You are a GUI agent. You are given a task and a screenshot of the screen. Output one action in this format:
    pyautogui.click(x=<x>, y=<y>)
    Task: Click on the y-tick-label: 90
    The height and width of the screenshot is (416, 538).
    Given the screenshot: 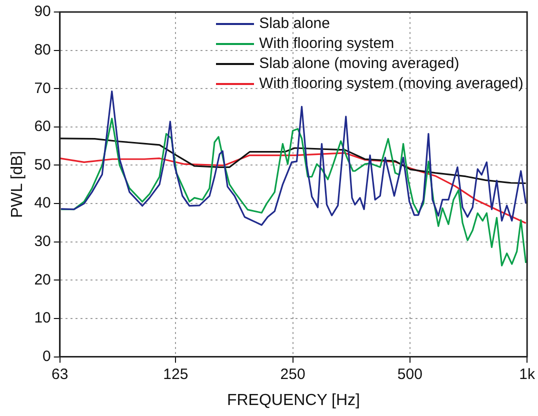 What is the action you would take?
    pyautogui.click(x=42, y=11)
    